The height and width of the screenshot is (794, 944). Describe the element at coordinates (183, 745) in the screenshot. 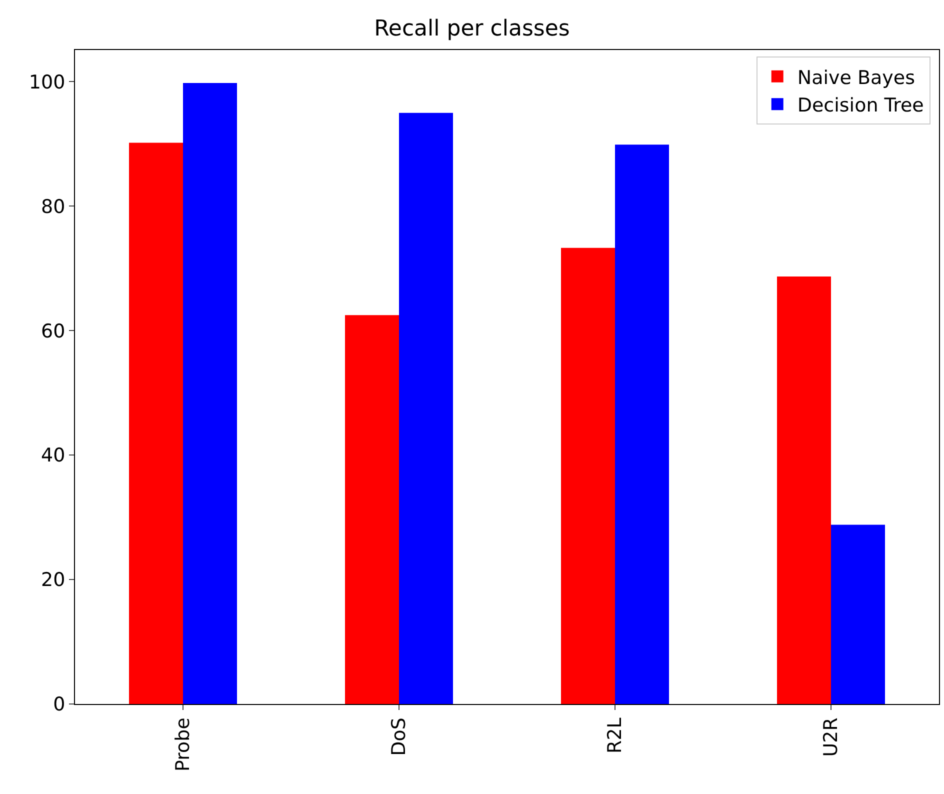

I see `x-tick-label: Probe` at that location.